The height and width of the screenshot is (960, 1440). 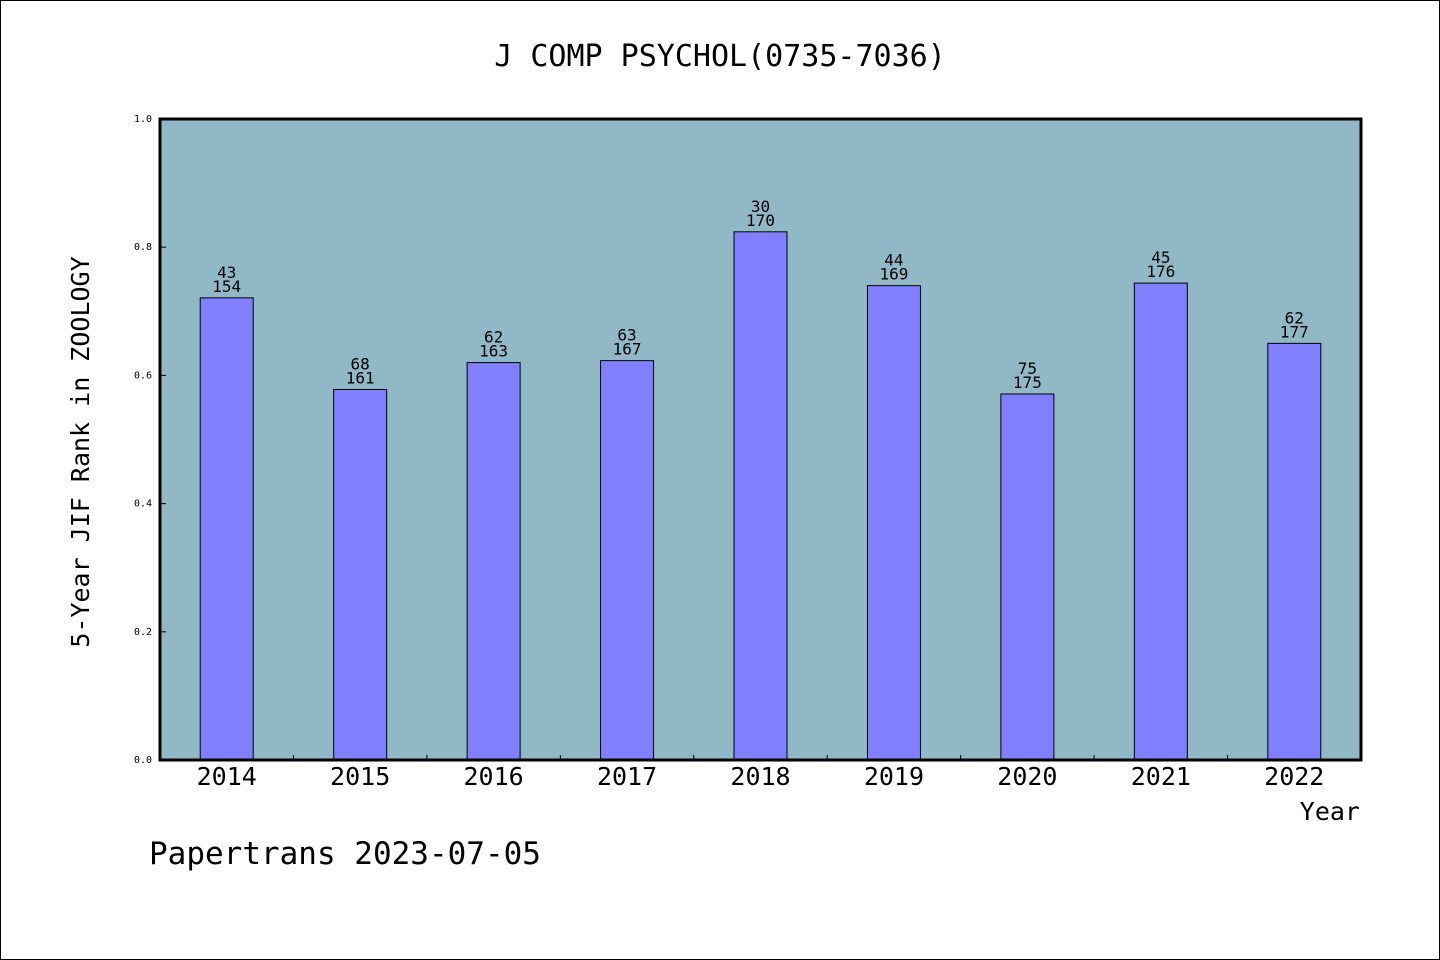 I want to click on bar-total-label: 169, so click(x=893, y=274).